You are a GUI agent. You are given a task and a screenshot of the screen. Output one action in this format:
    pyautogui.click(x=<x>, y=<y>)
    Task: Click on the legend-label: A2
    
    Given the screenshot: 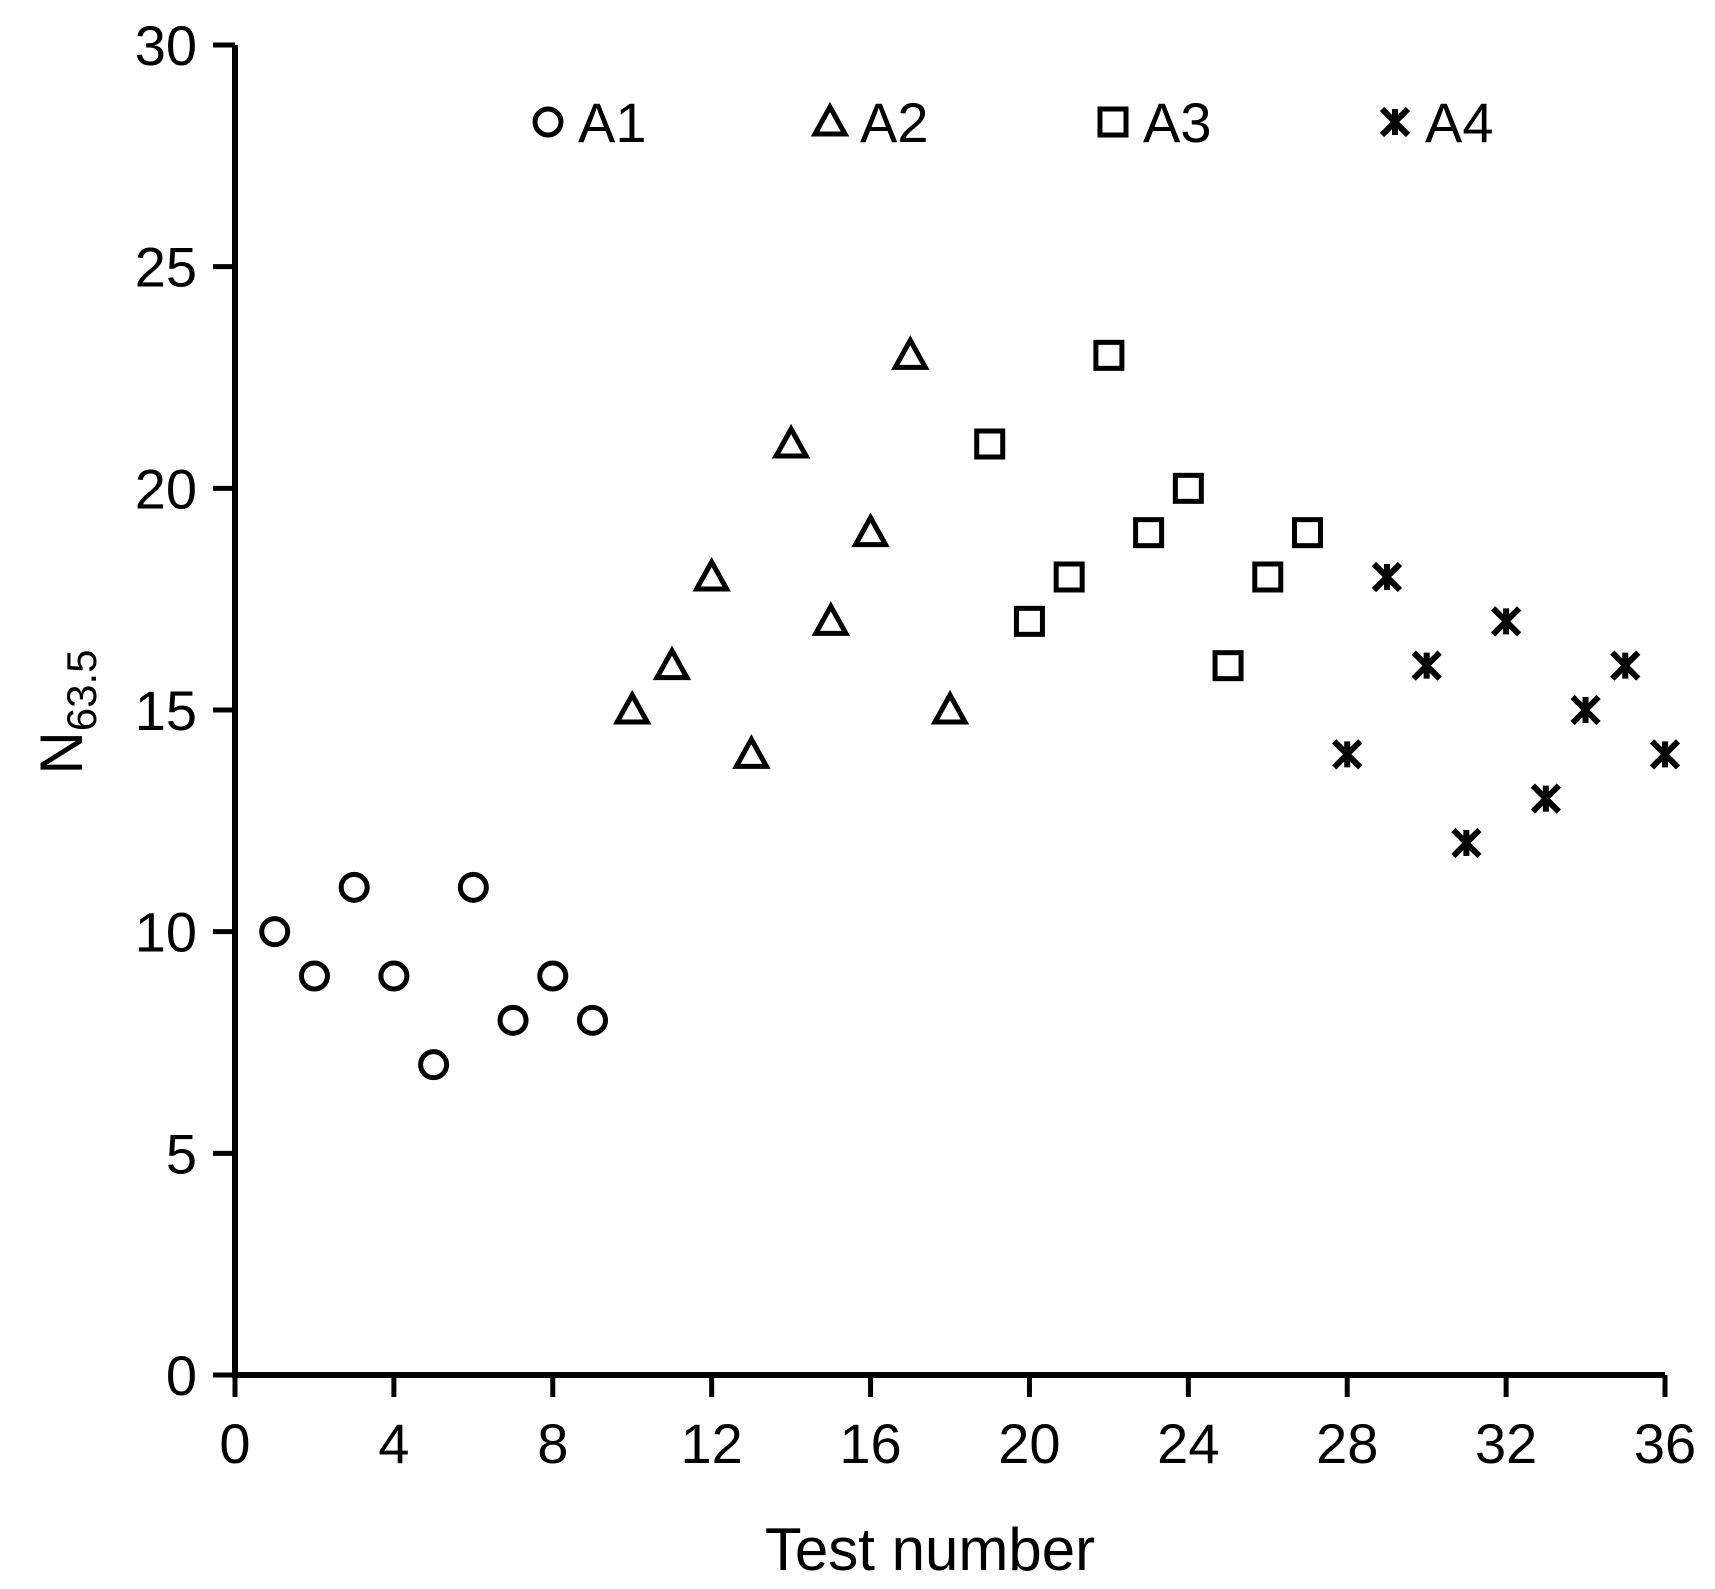 What is the action you would take?
    pyautogui.click(x=894, y=122)
    